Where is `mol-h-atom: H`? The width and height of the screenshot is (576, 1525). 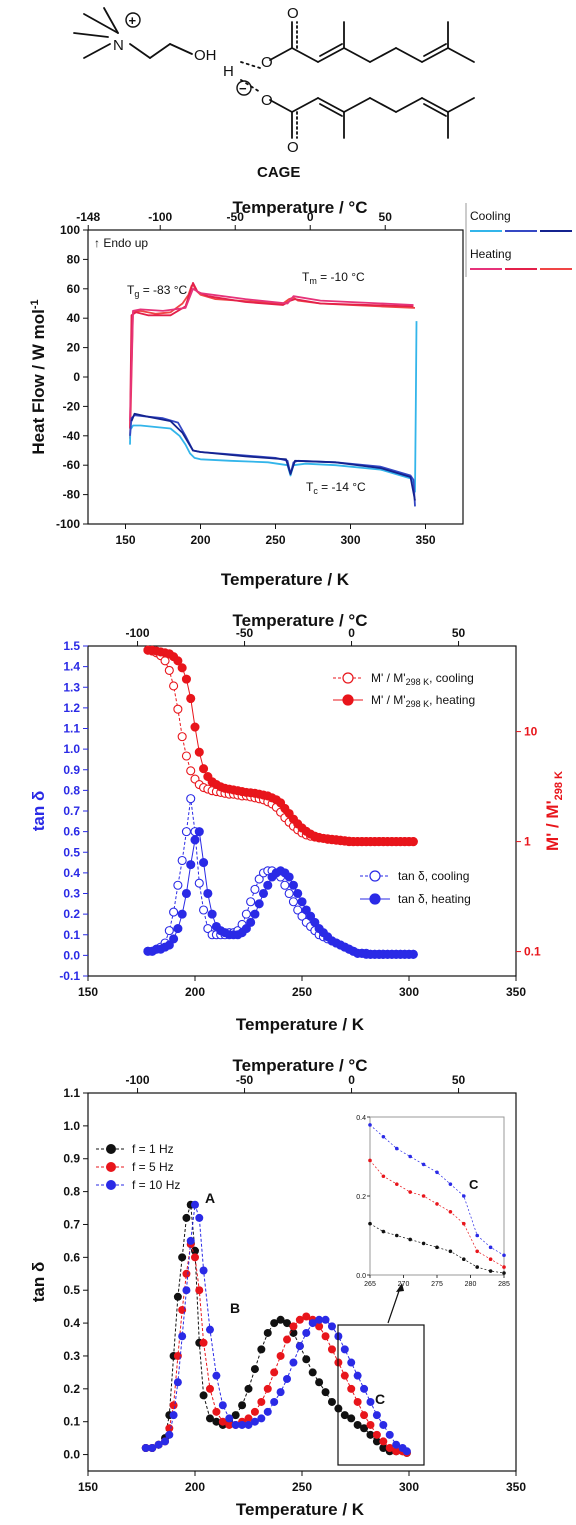 mol-h-atom: H is located at coordinates (228, 71).